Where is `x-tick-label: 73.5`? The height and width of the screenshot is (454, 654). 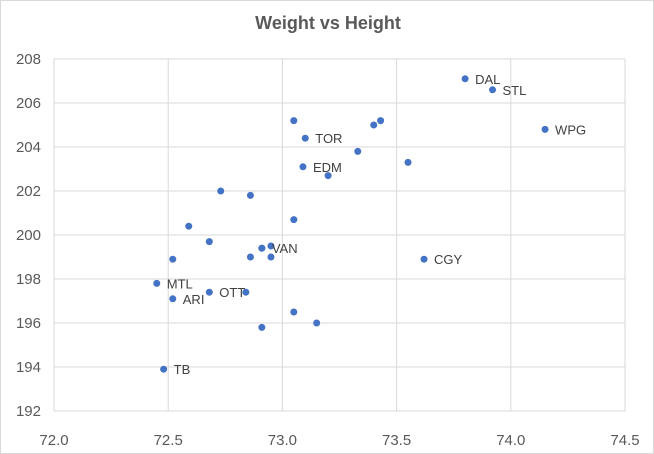 x-tick-label: 73.5 is located at coordinates (396, 440).